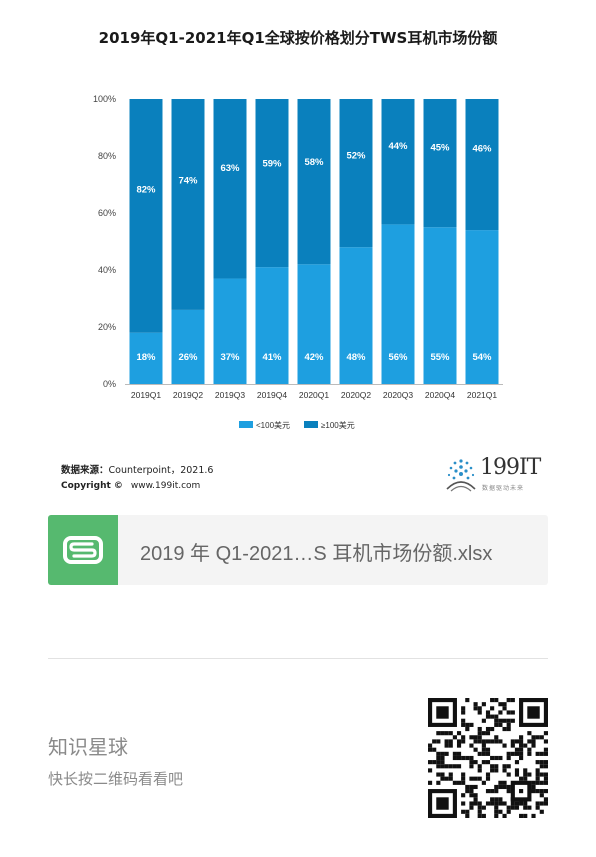 This screenshot has height=857, width=596. What do you see at coordinates (398, 395) in the screenshot?
I see `x-tick-label: 2020Q3` at bounding box center [398, 395].